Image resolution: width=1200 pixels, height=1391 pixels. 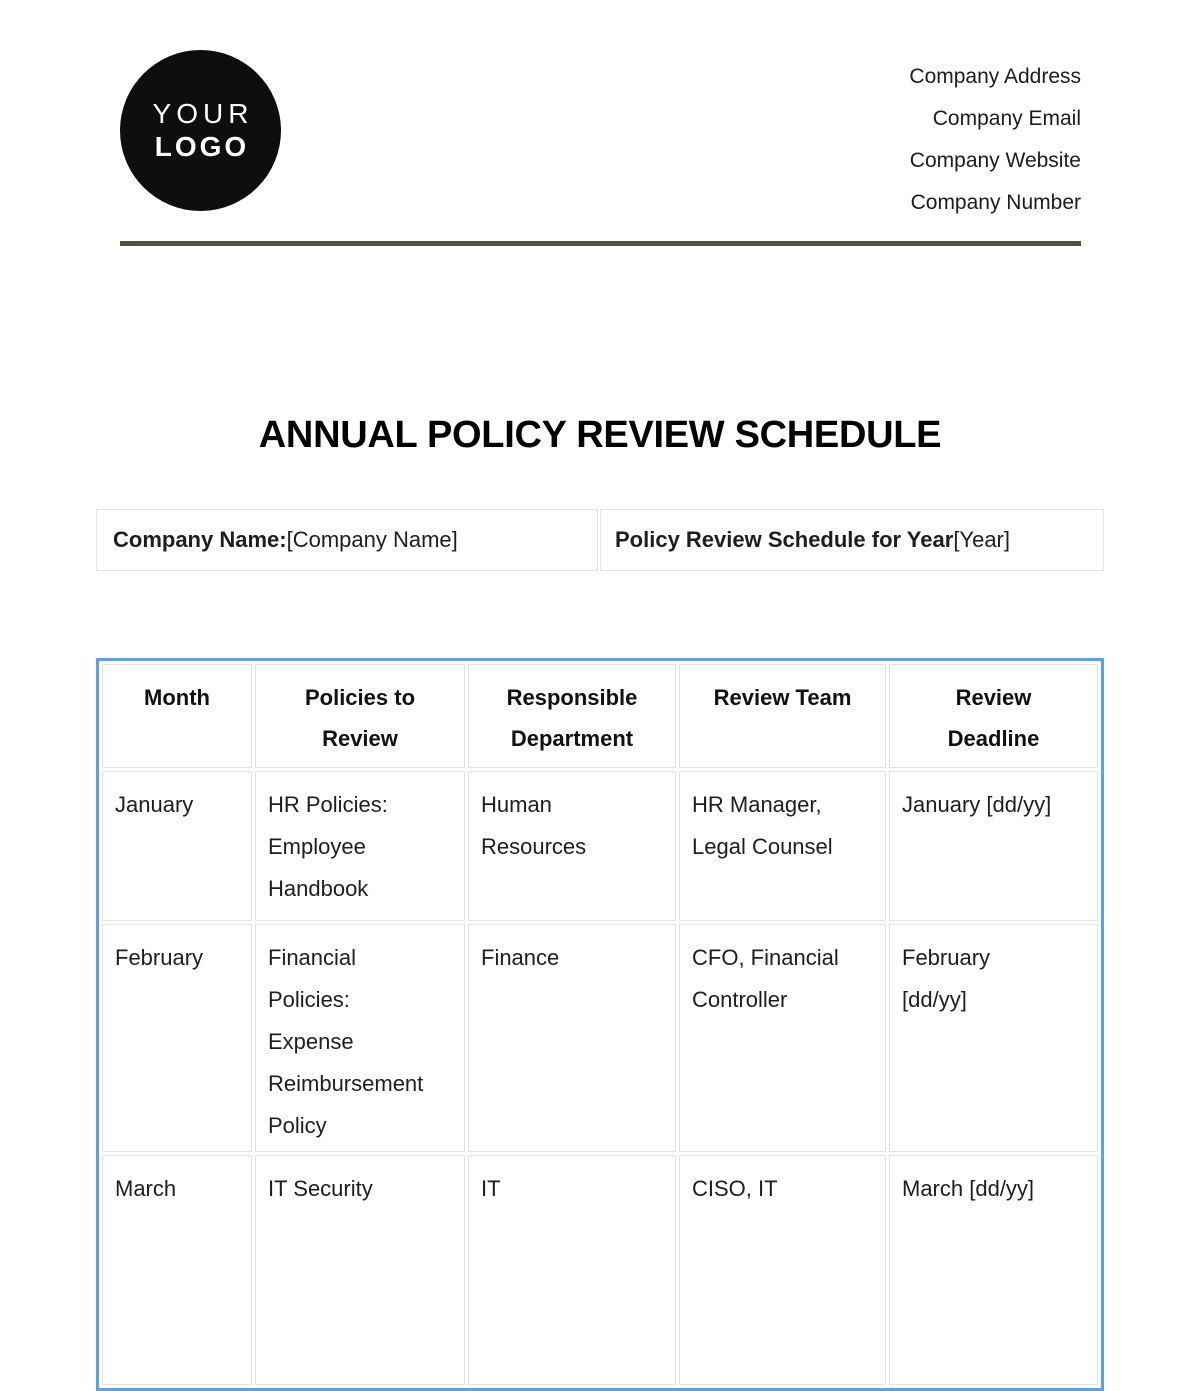 What do you see at coordinates (360, 1270) in the screenshot?
I see `cell-policies: IT Security` at bounding box center [360, 1270].